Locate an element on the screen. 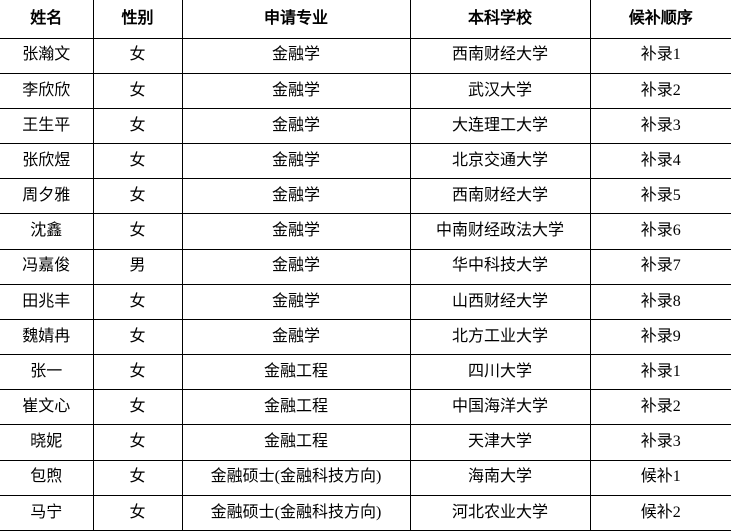 The image size is (731, 531). cell-school: 北京交通大学 is located at coordinates (500, 161).